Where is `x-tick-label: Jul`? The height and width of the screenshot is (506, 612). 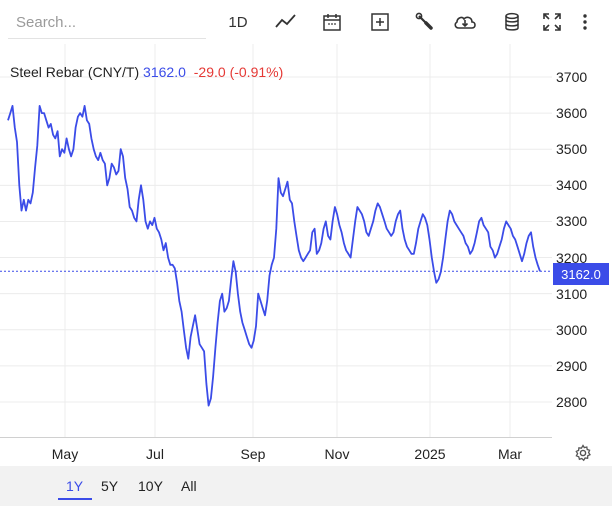
x-tick-label: Jul is located at coordinates (155, 454).